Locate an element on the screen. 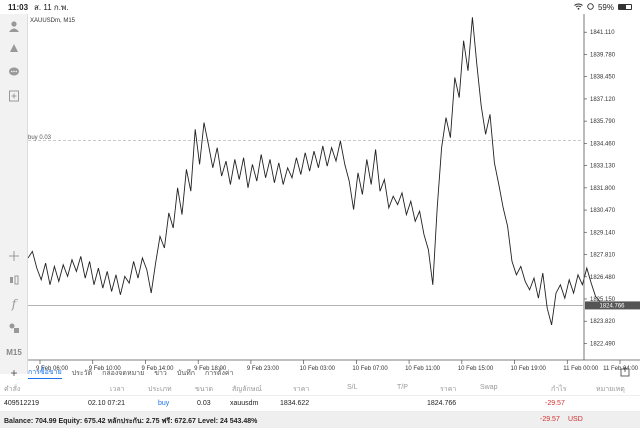 The image size is (640, 447). function-icon: f is located at coordinates (14, 304).